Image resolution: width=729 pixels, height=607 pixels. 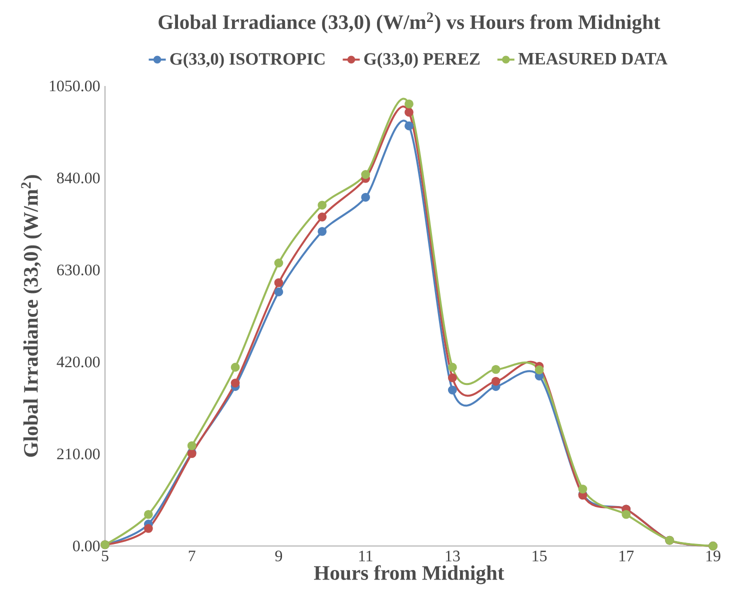 I want to click on x-tick-label: 15, so click(x=539, y=556).